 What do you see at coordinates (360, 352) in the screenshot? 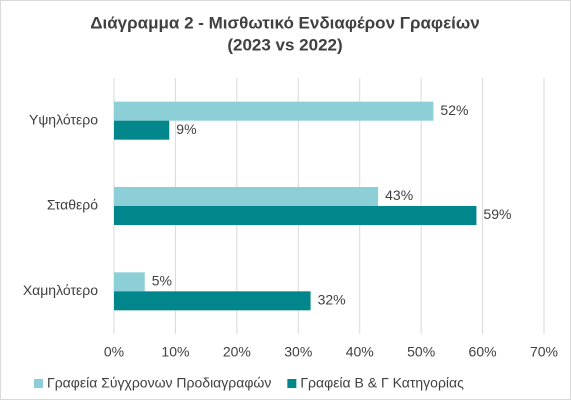
I see `x-tick-label: 40%` at bounding box center [360, 352].